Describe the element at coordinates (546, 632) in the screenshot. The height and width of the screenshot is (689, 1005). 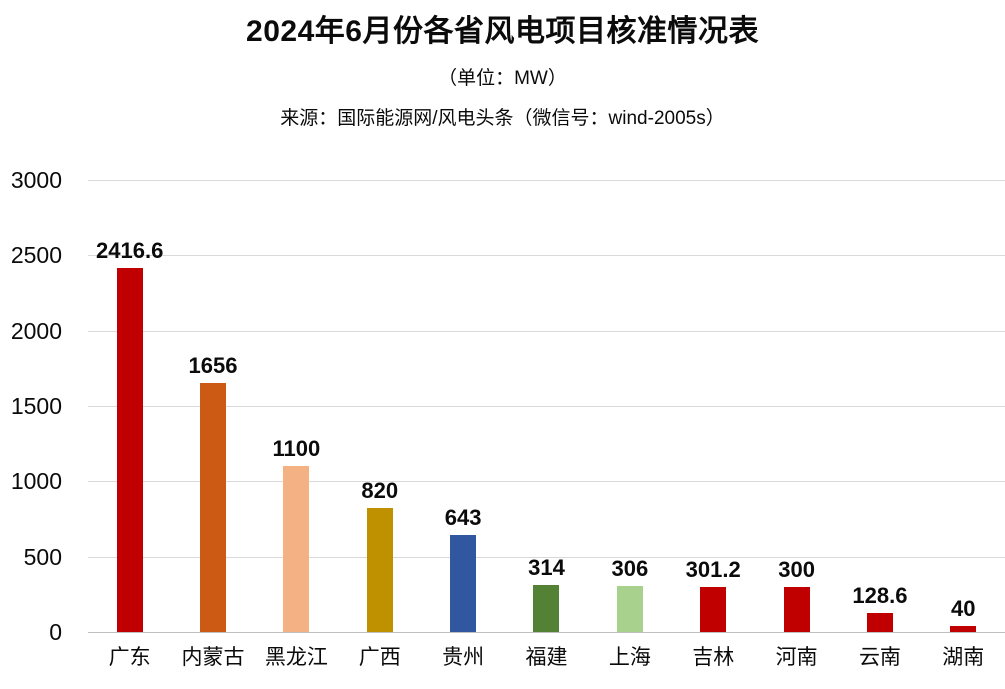
I see `x-axis-line` at that location.